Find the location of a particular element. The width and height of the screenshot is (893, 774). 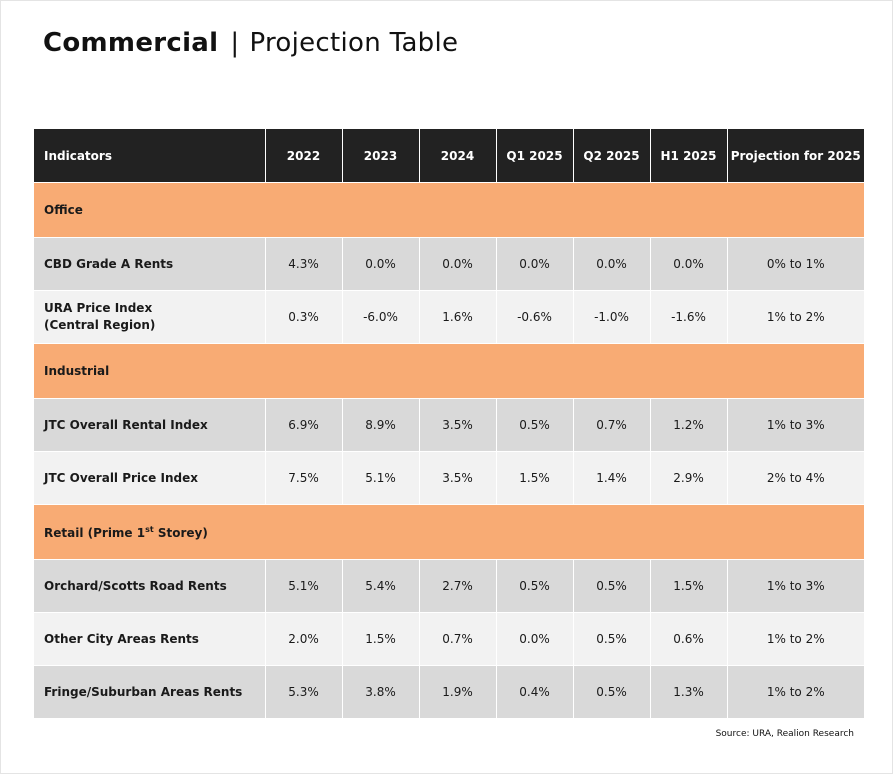

row-label-line1: URA Price Index is located at coordinates (98, 308).